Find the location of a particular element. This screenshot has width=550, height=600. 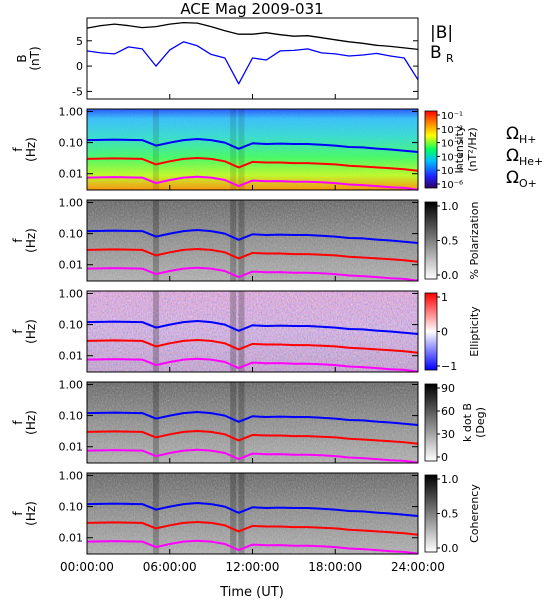

colorbar-tick-label: 10⁻⁵ is located at coordinates (452, 171).